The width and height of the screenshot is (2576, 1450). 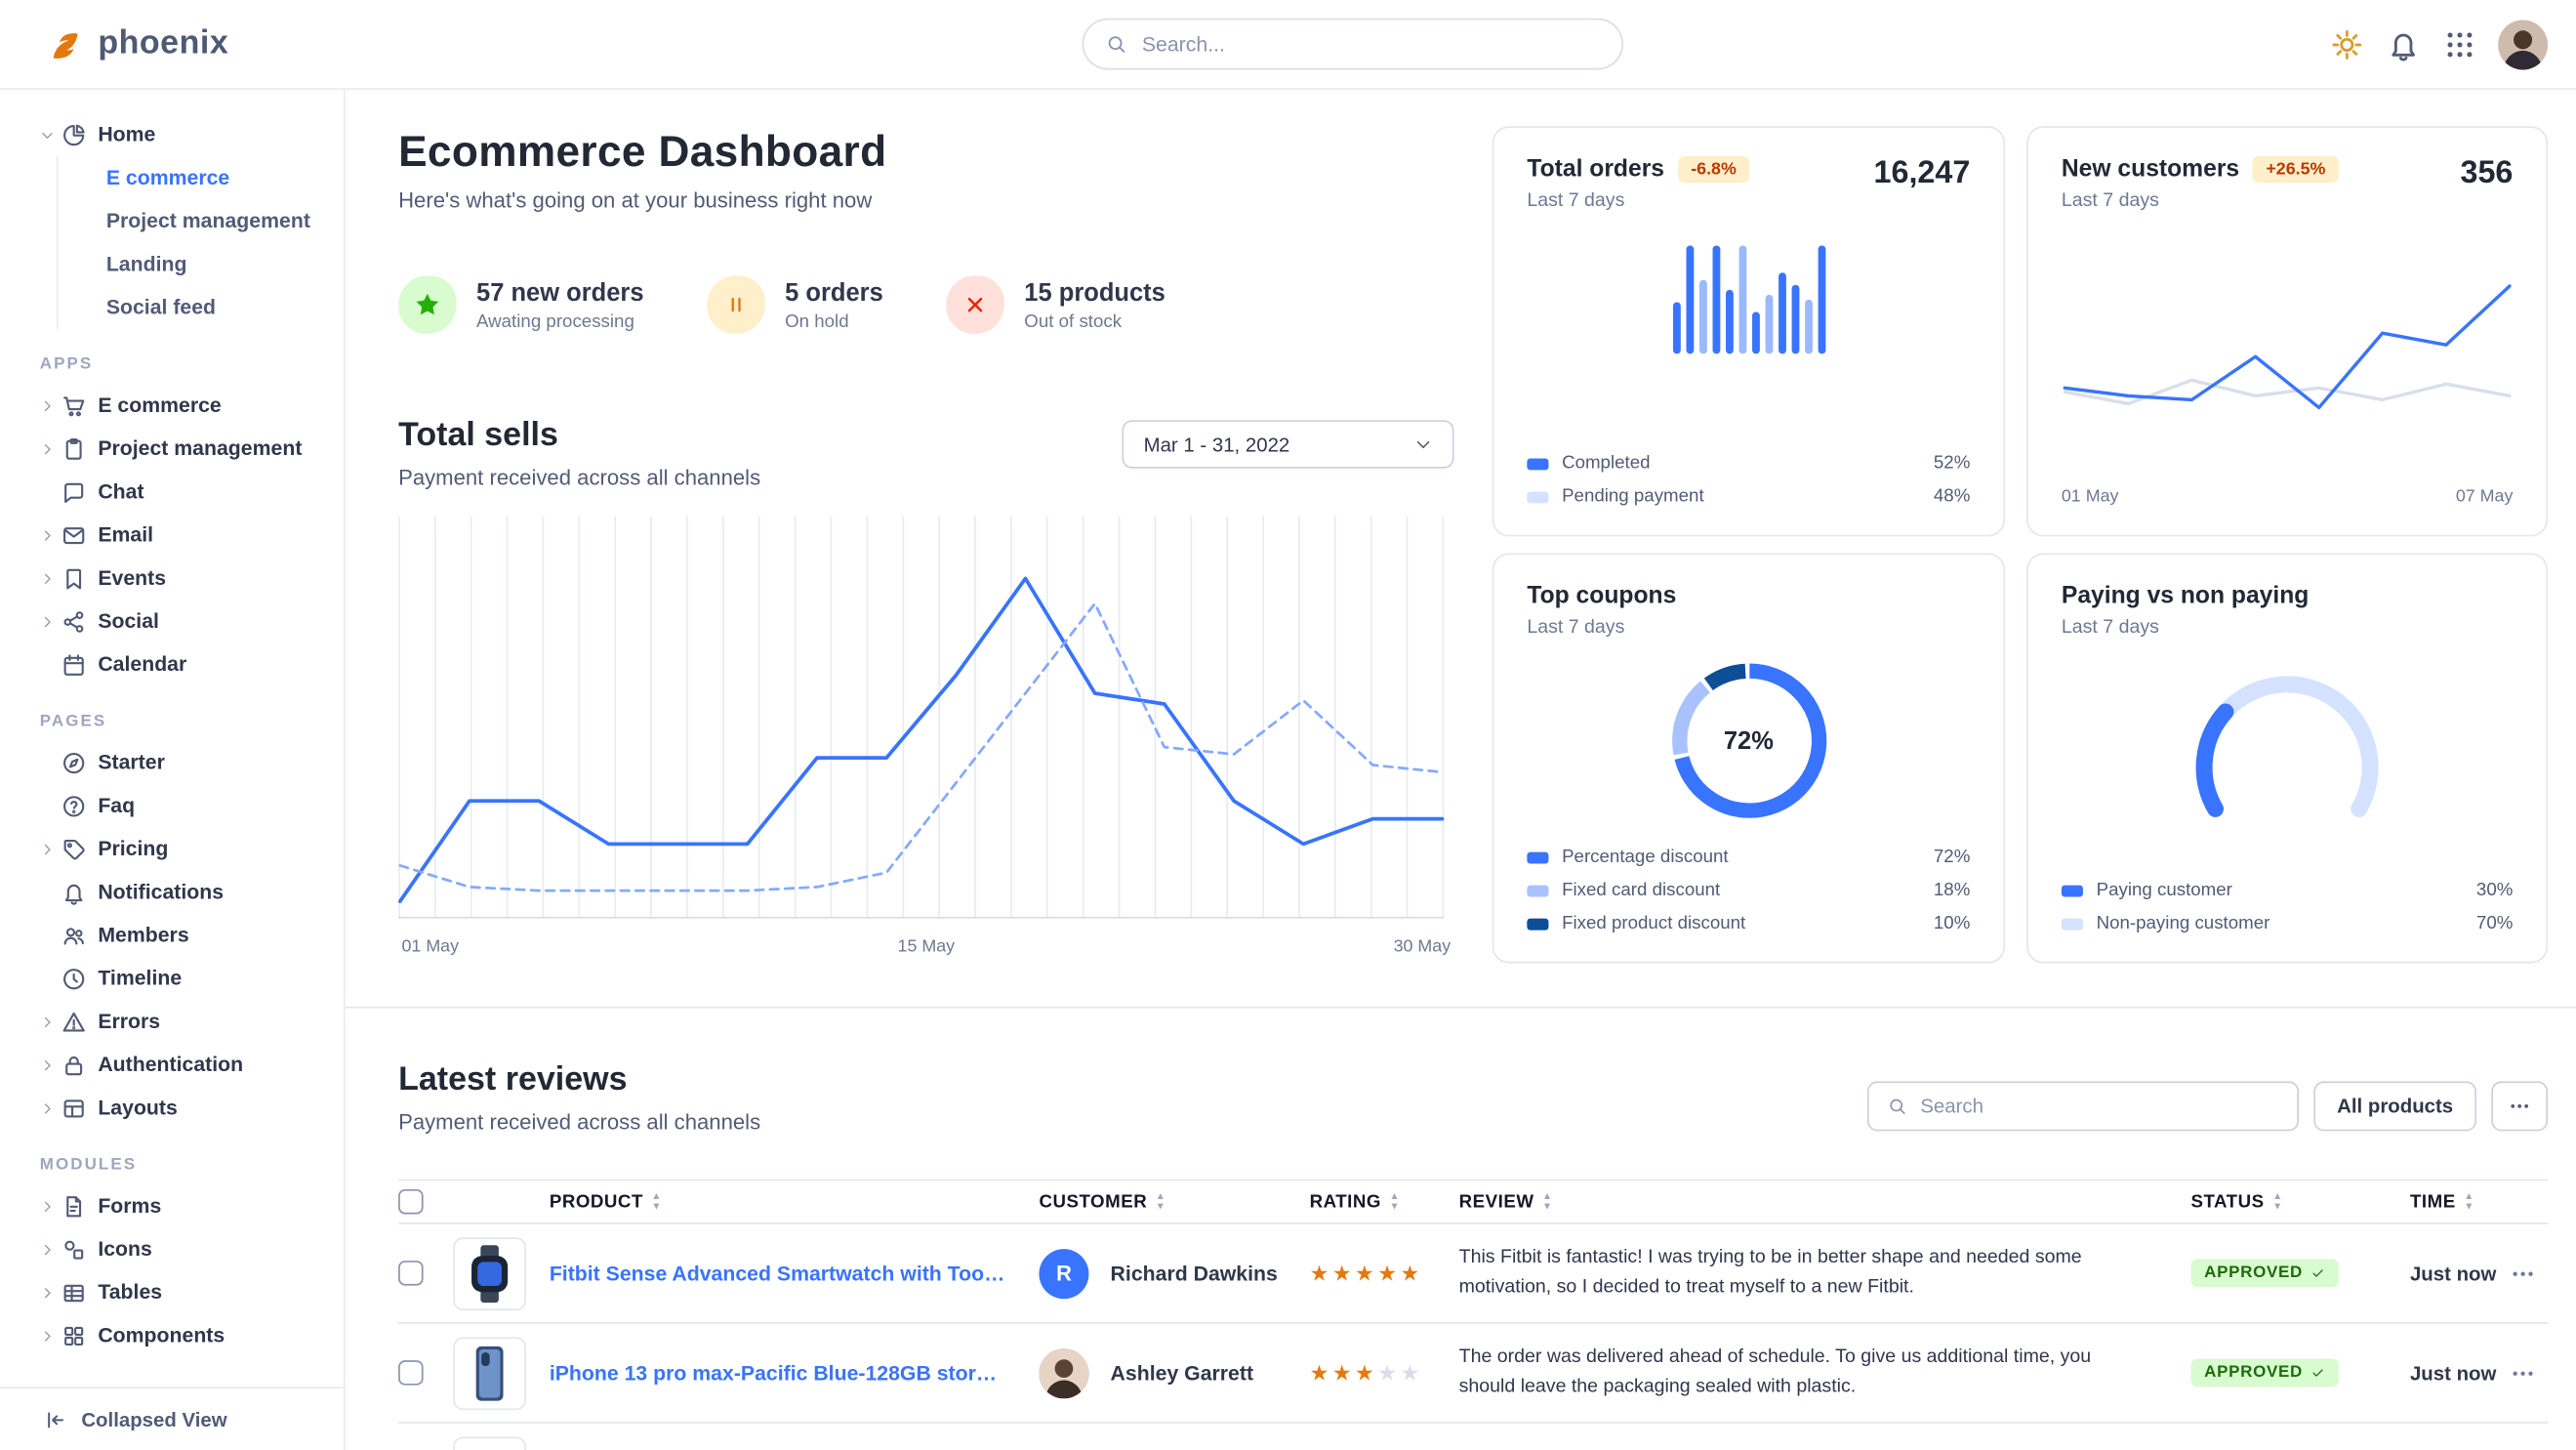 I want to click on column-header-review: REVIEW, so click(x=1825, y=1201).